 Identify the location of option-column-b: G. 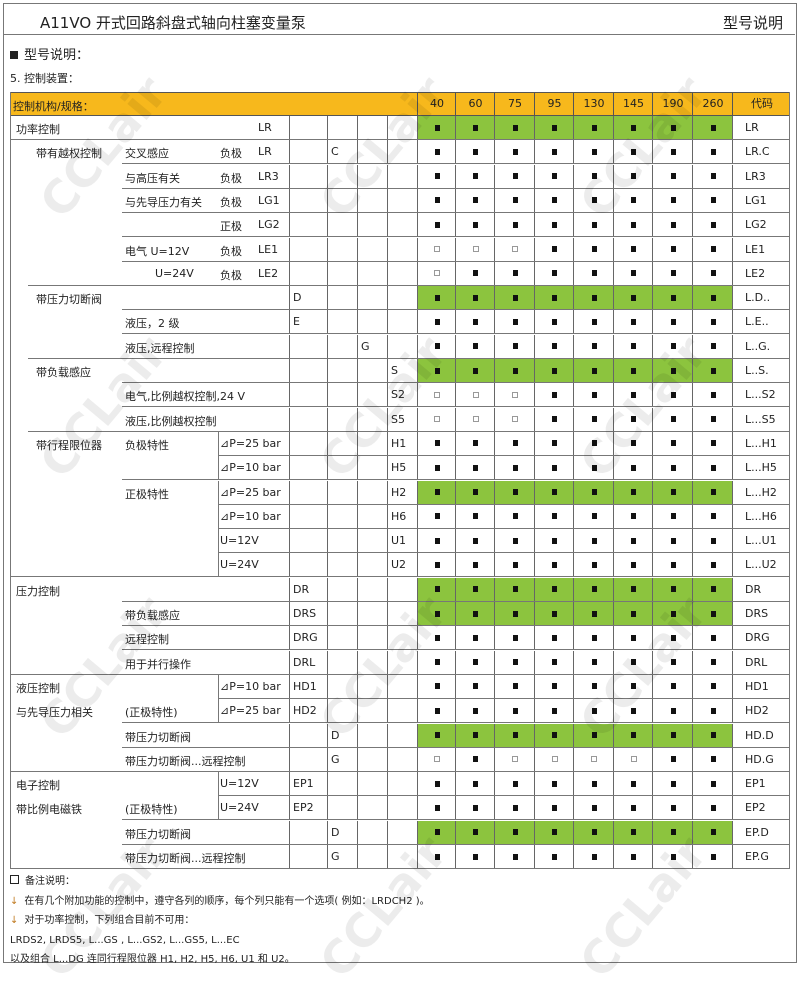
(342, 759).